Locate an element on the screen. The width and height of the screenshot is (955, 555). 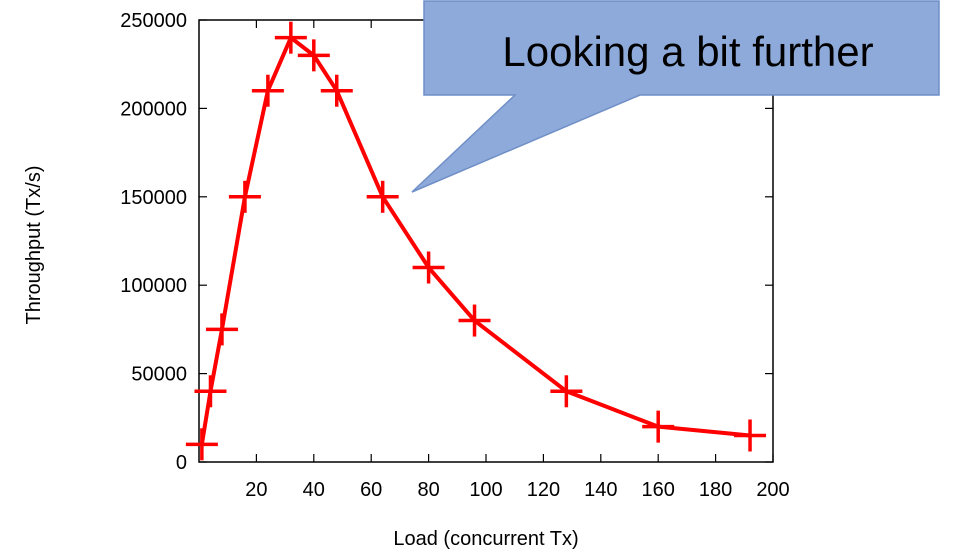
x-tick-label: 40 is located at coordinates (314, 490).